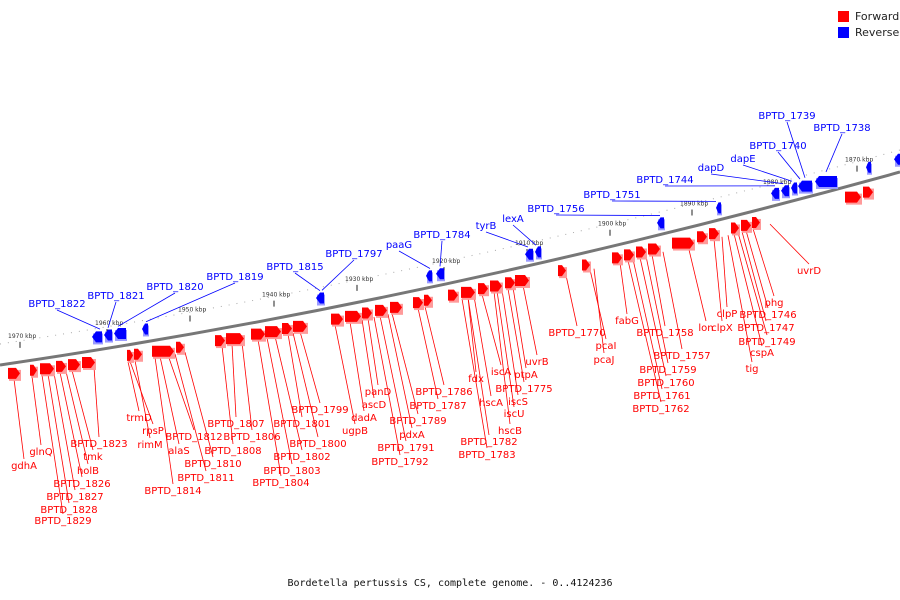 This screenshot has height=600, width=900. What do you see at coordinates (476, 379) in the screenshot?
I see `gene-label-fdx: fdx` at bounding box center [476, 379].